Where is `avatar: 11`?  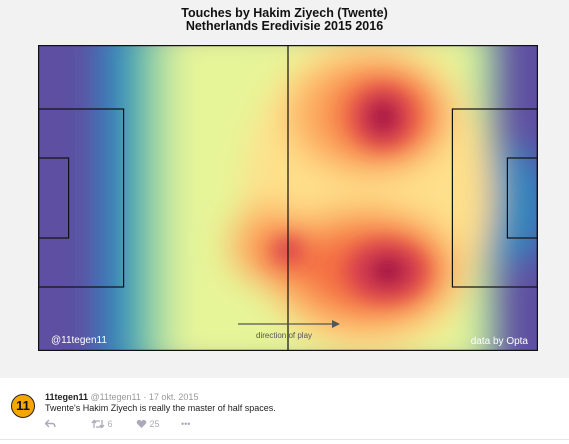
avatar: 11 is located at coordinates (23, 406).